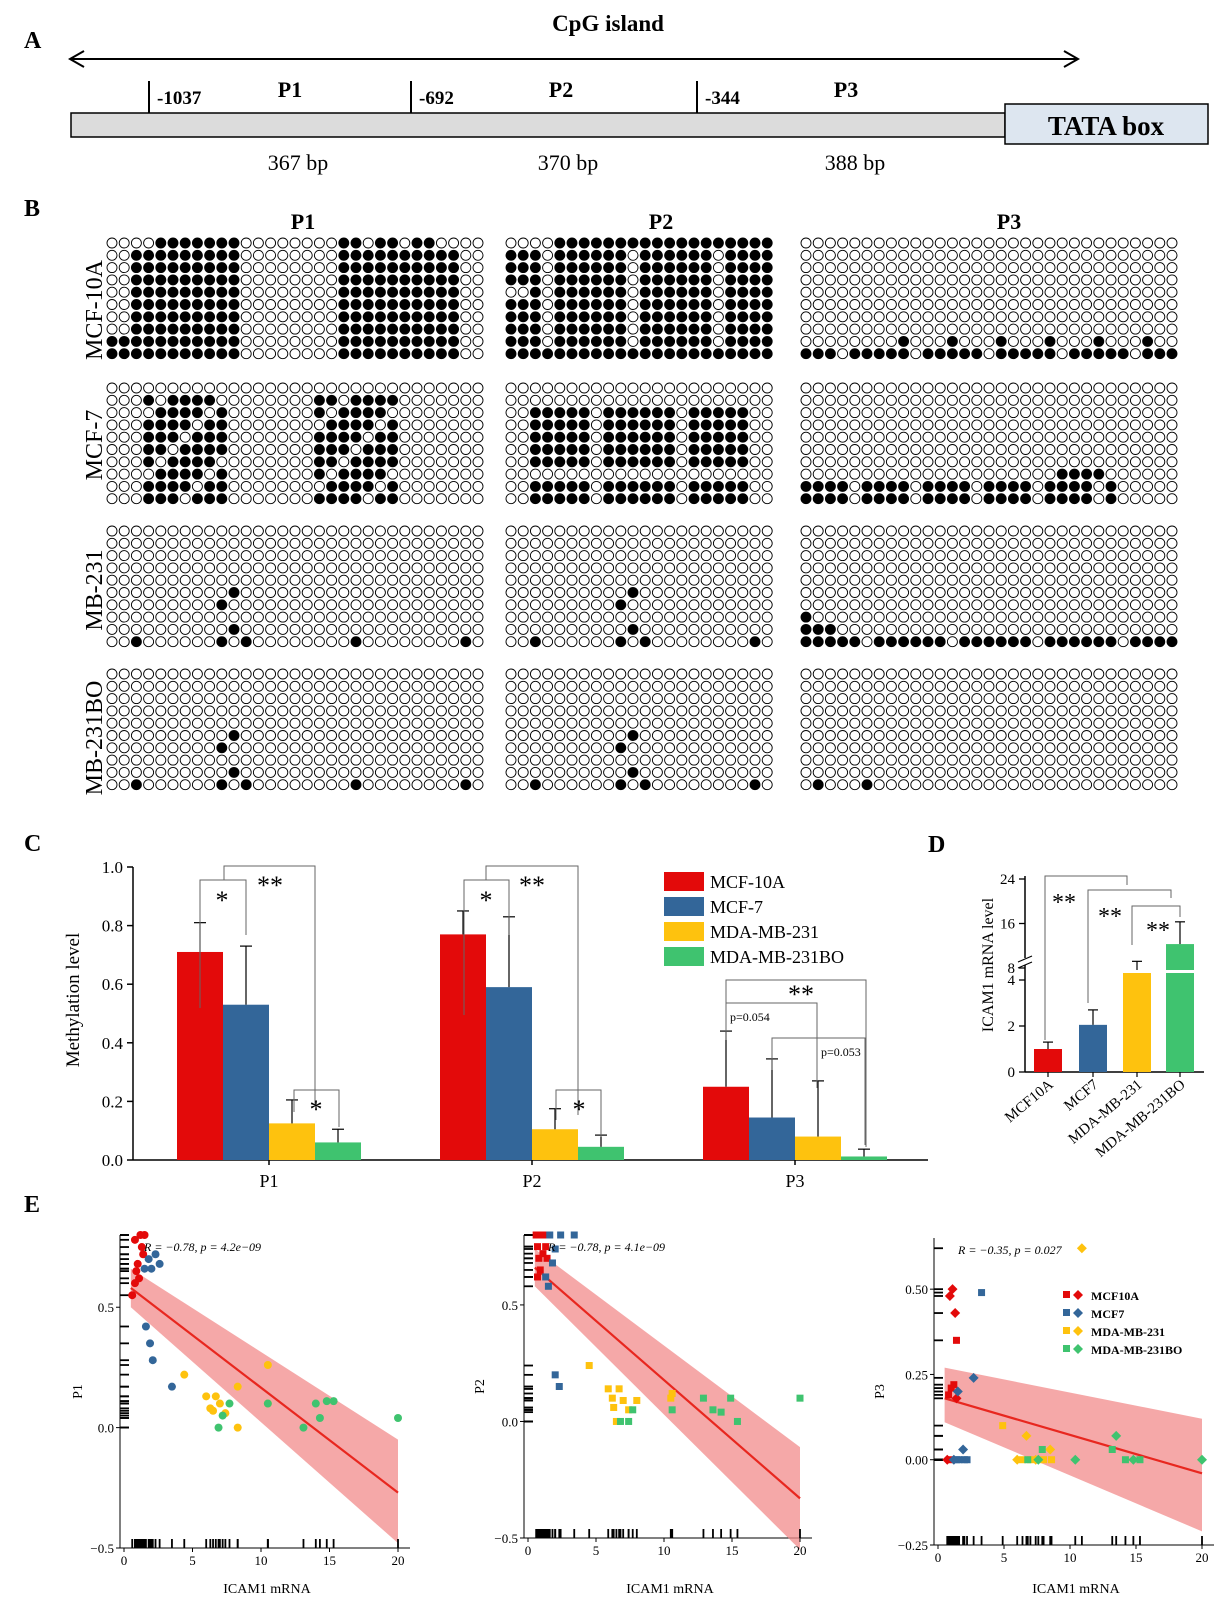 This screenshot has height=1600, width=1227. I want to click on scatter-legend-label: MDA-MB-231, so click(1128, 1332).